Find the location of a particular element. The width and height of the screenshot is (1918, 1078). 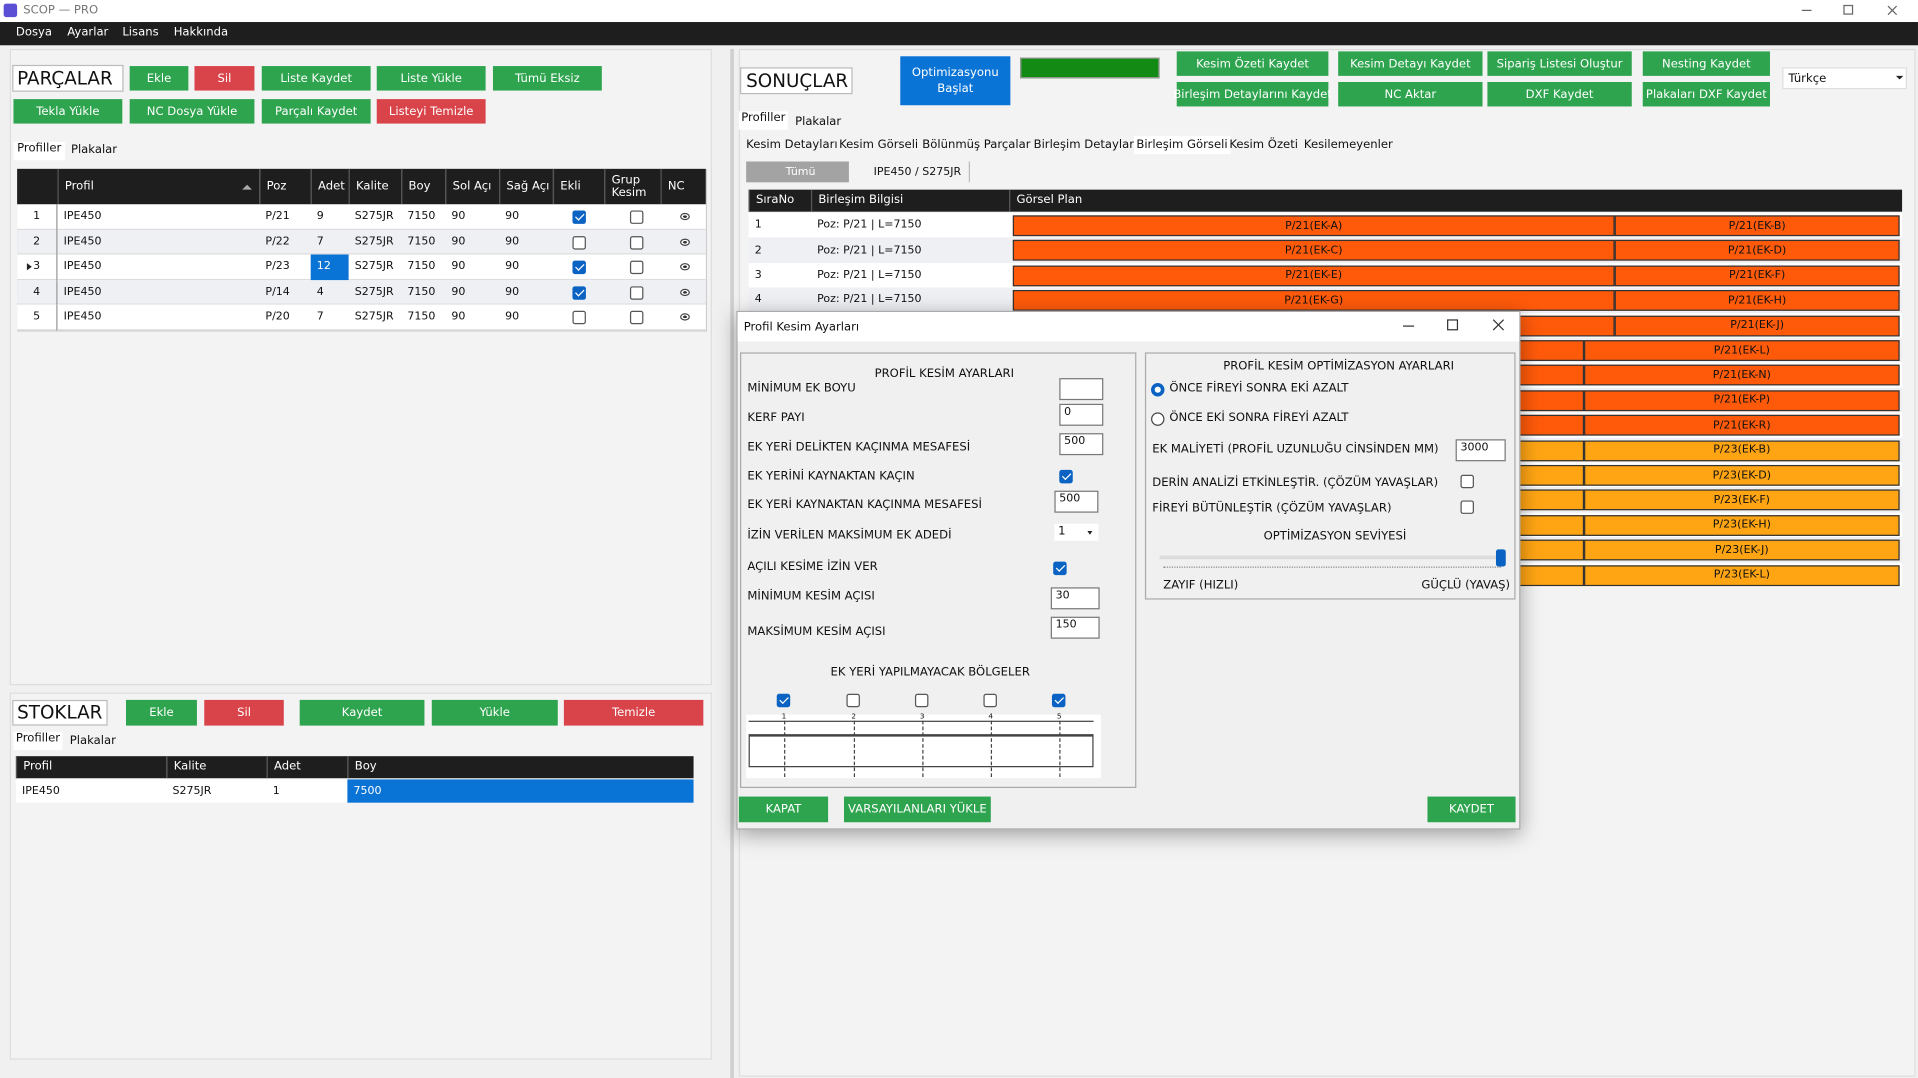

parts-button: Ekle is located at coordinates (159, 78).